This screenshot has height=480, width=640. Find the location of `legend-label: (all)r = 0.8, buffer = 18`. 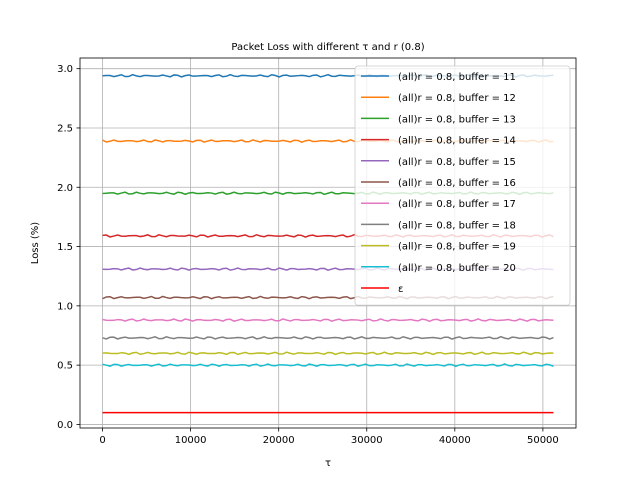

legend-label: (all)r = 0.8, buffer = 18 is located at coordinates (457, 225).